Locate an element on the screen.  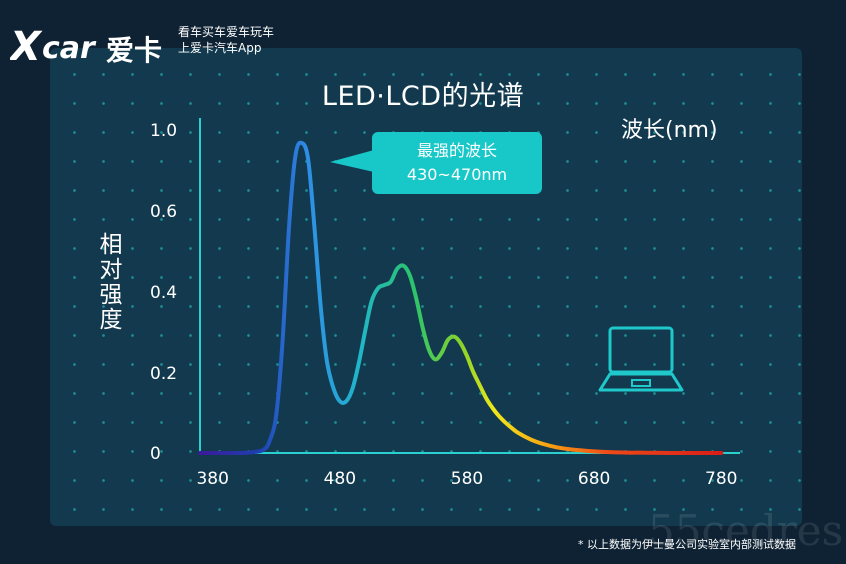
xcar-logo: X car 爱卡 is located at coordinates (86, 47).